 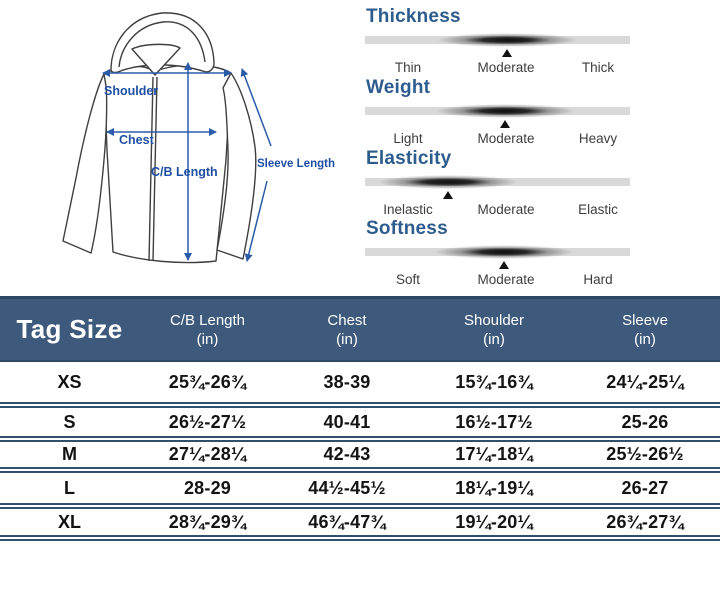 I want to click on row-m-size: M, so click(x=69, y=454).